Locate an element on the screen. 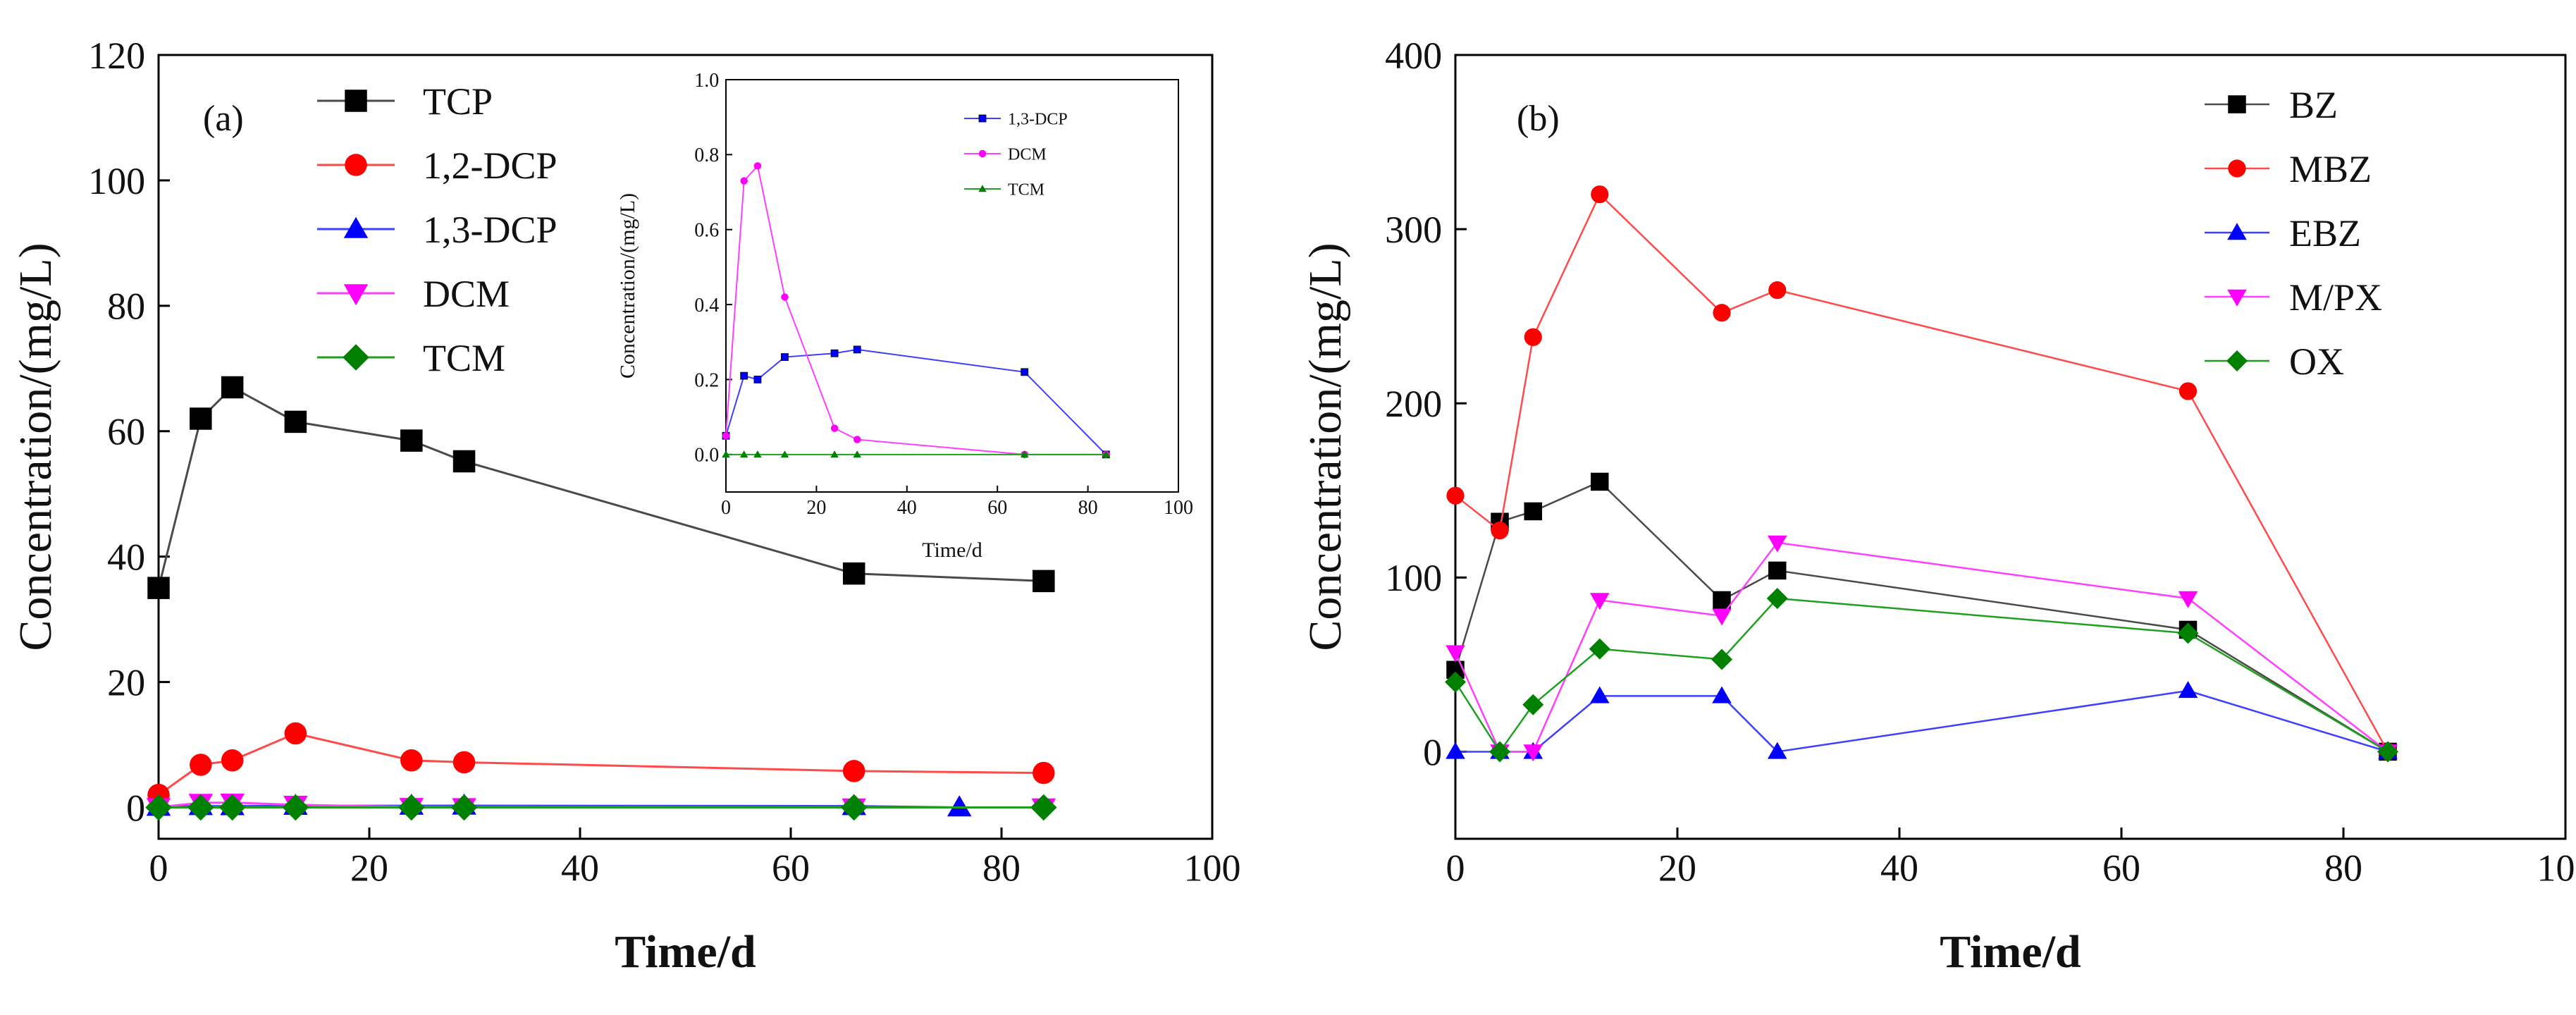 Image resolution: width=2576 pixels, height=1015 pixels. y-tick-label: 0.0 is located at coordinates (706, 456).